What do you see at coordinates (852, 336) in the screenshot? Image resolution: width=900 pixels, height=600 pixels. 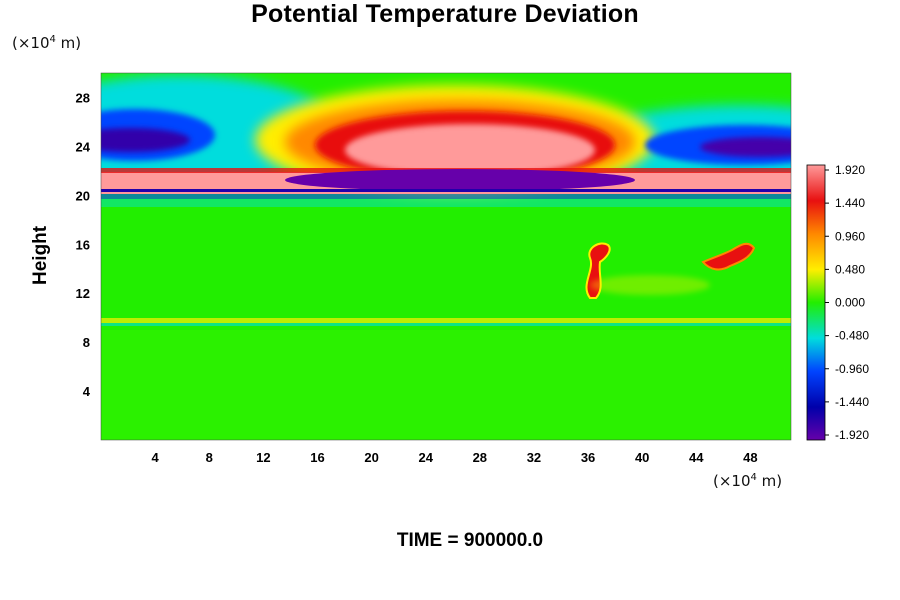 I see `colorbar-label: -0.480` at bounding box center [852, 336].